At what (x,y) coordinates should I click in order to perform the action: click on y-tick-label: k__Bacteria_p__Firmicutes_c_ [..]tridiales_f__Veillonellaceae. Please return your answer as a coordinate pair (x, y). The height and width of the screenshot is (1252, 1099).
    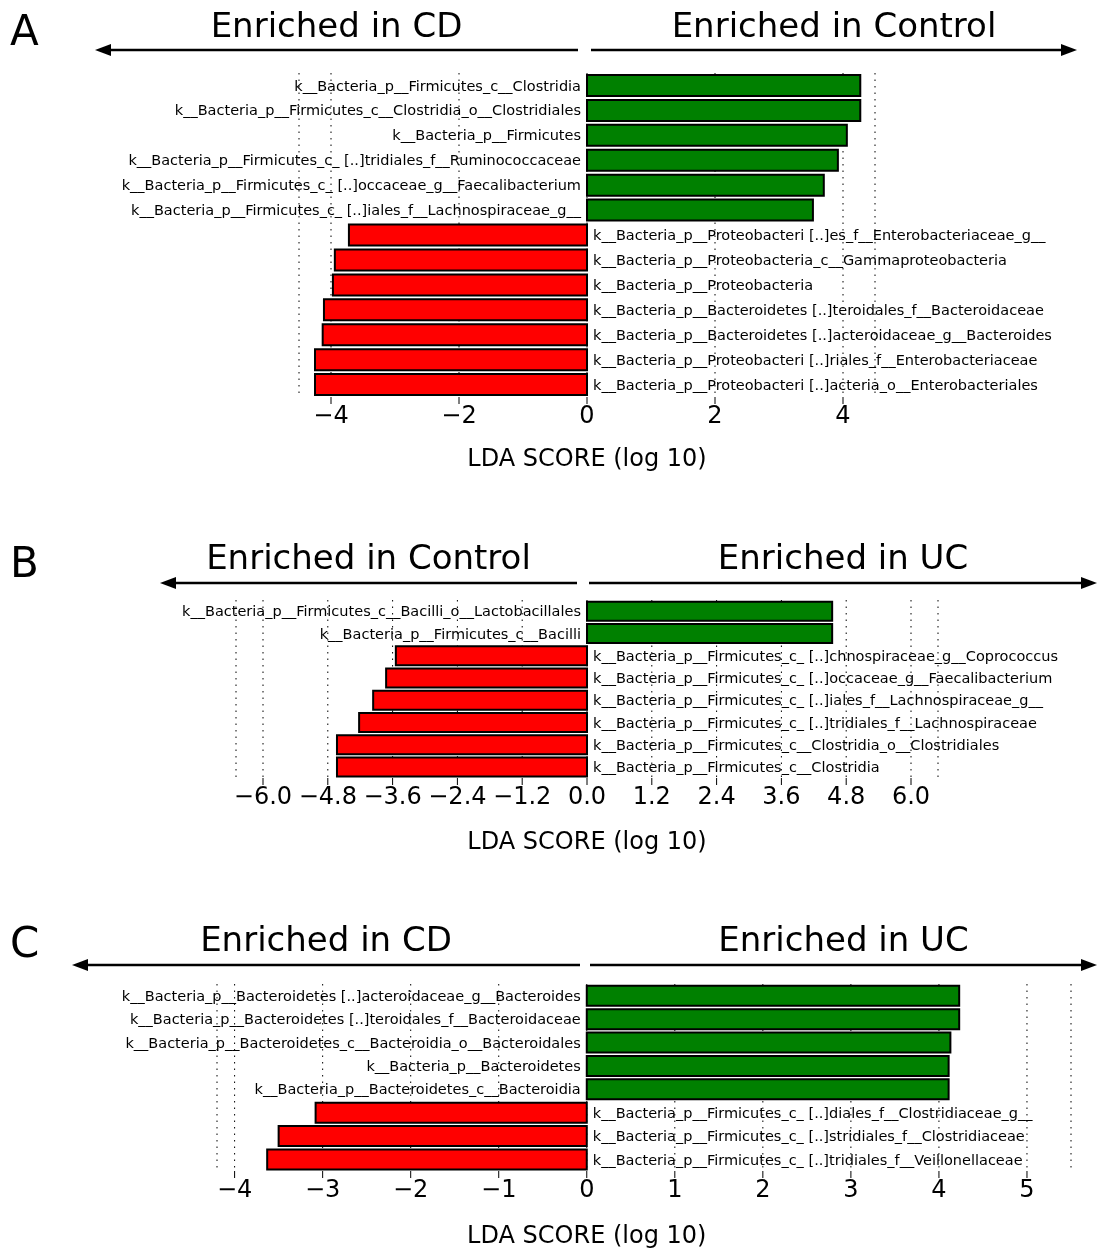
    Looking at the image, I should click on (807, 1159).